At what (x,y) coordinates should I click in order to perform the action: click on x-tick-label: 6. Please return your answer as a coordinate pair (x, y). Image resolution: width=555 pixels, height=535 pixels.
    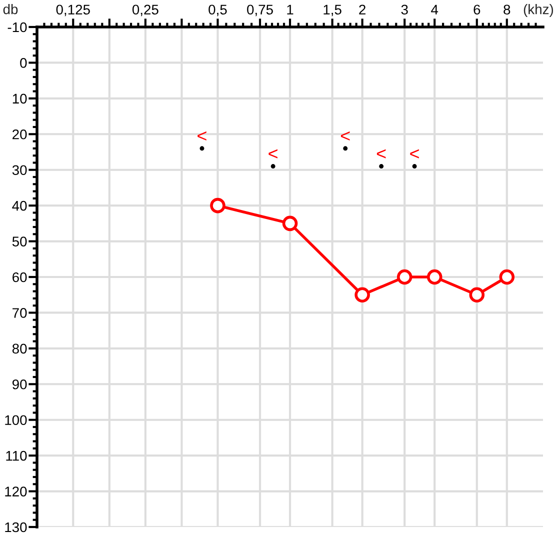
    Looking at the image, I should click on (477, 9).